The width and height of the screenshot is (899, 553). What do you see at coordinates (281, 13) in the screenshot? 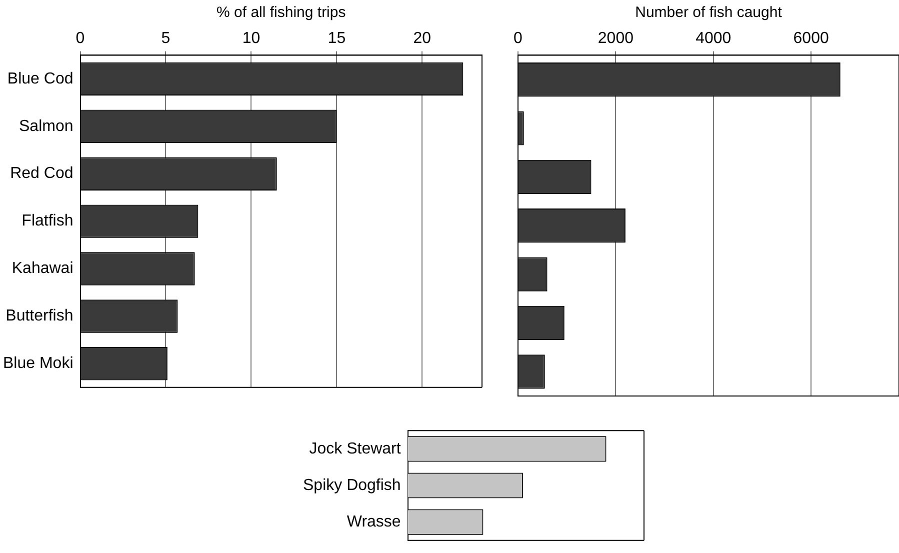
I see `x-axis-title: % of all fishing trips` at bounding box center [281, 13].